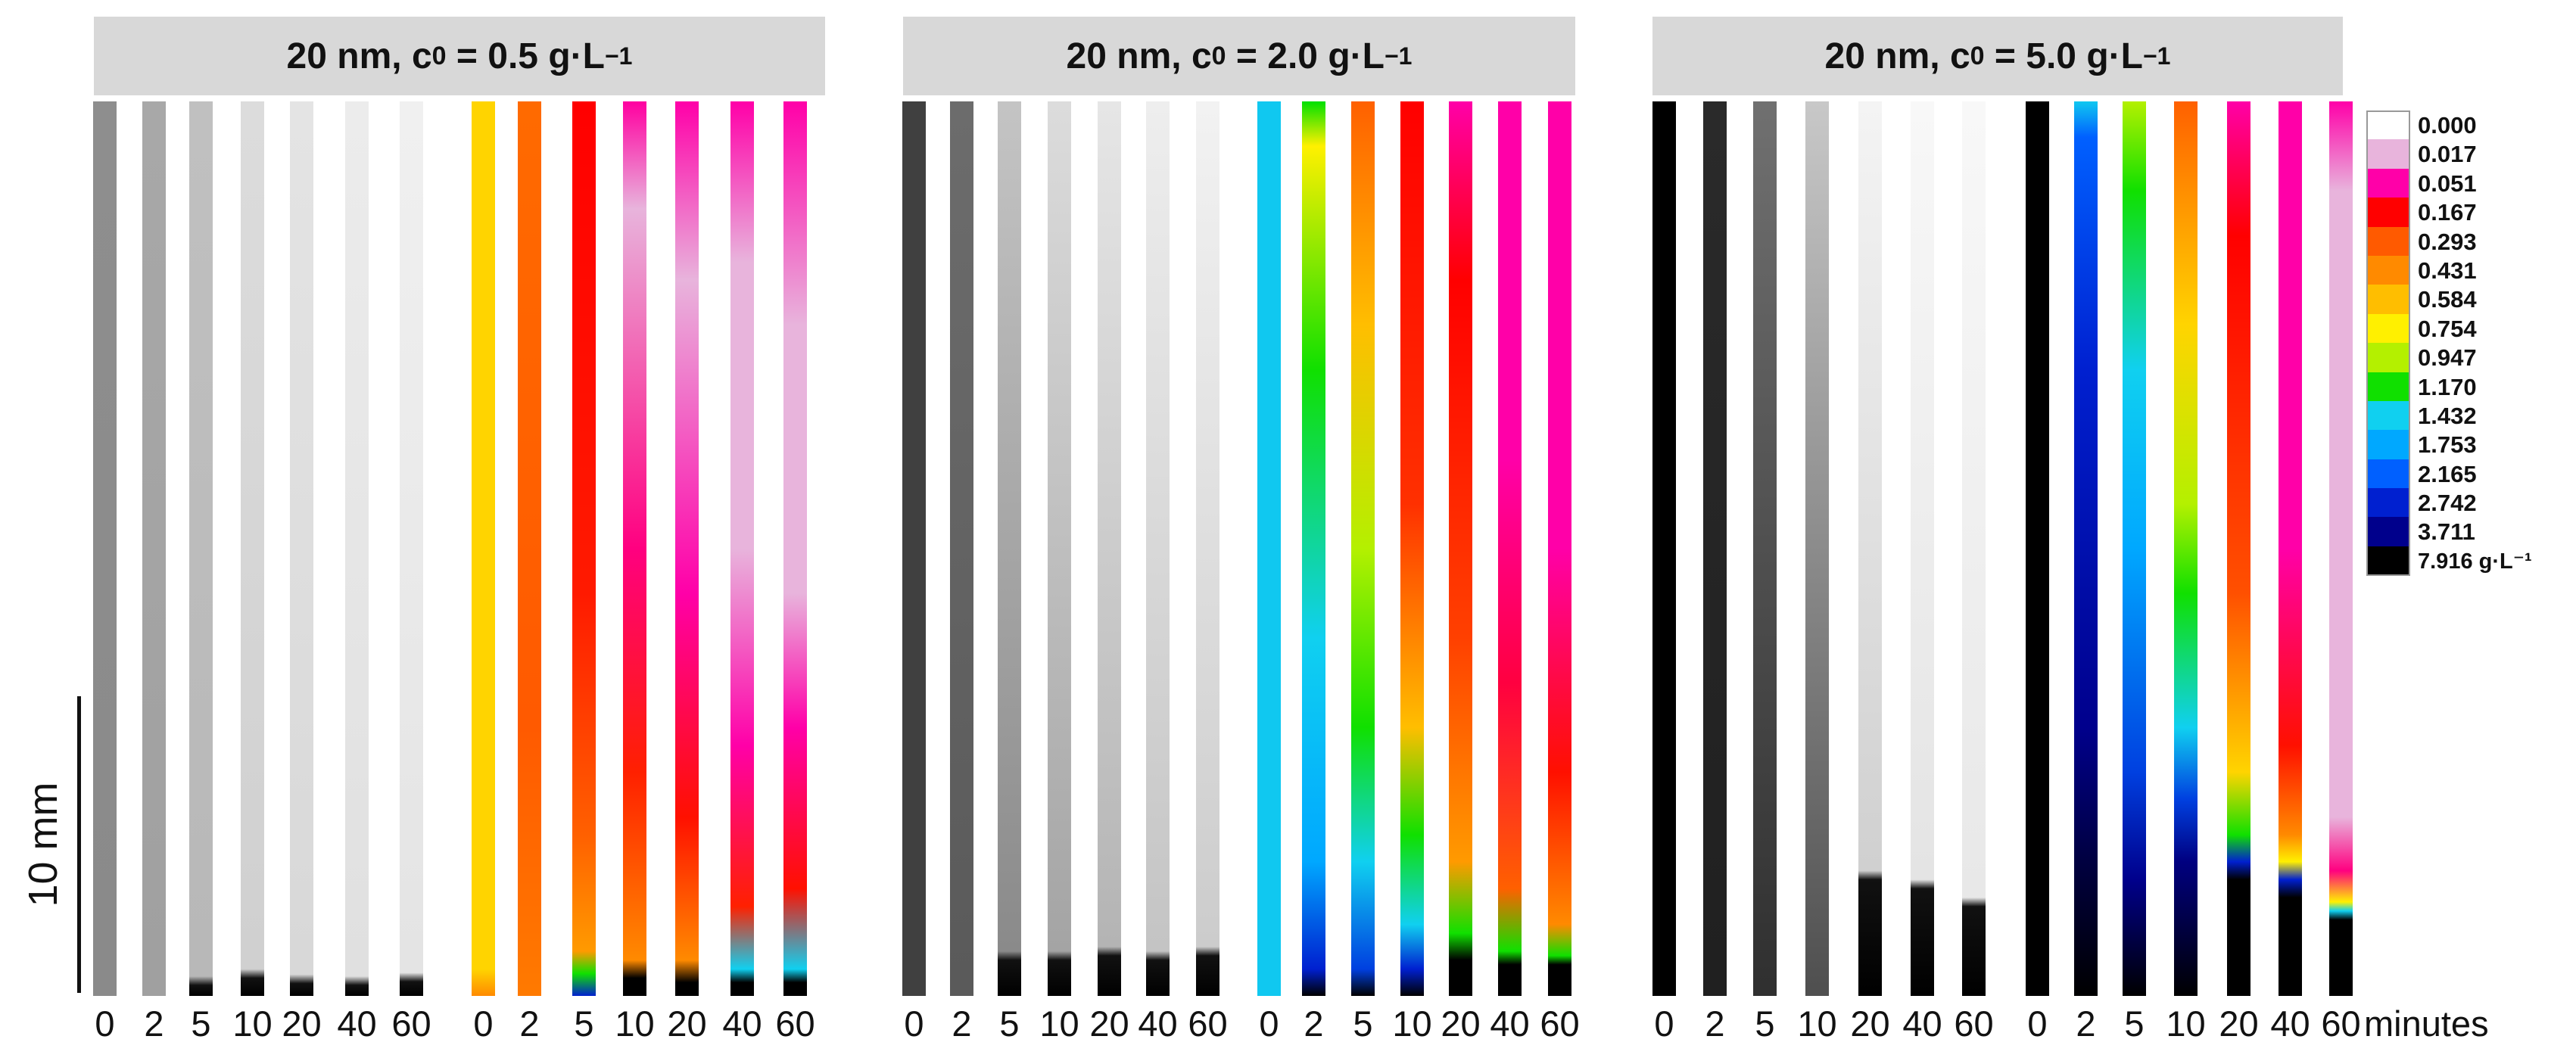 The image size is (2576, 1061). I want to click on scale-bar-label: 10 mm, so click(43, 845).